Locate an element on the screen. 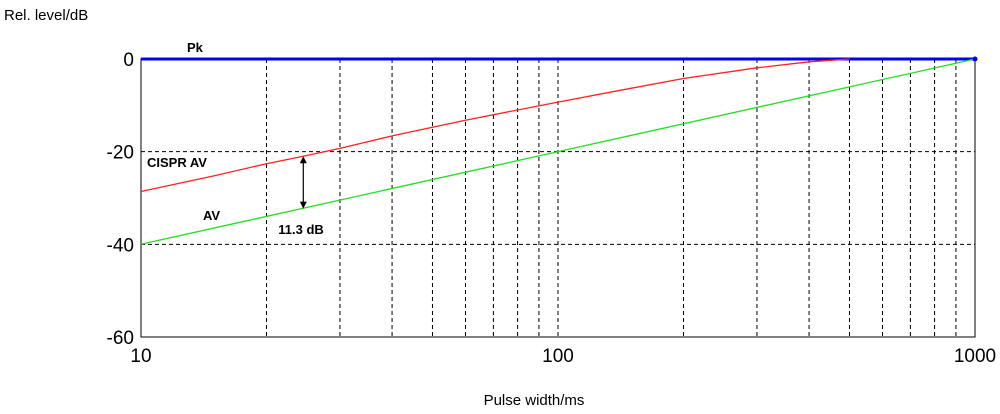 The width and height of the screenshot is (1000, 414). y-tick-label: -20 is located at coordinates (120, 153).